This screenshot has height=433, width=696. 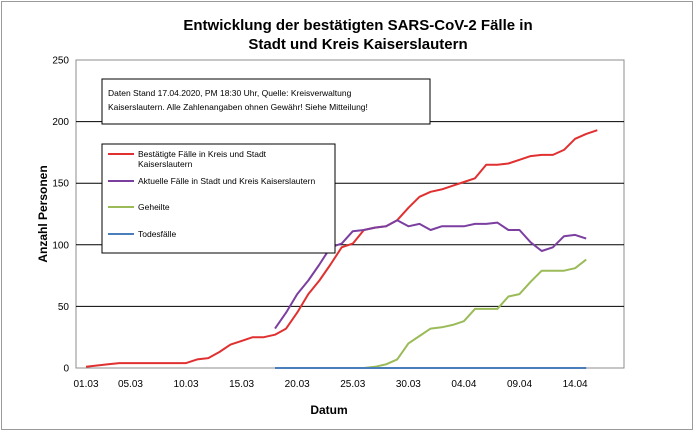 I want to click on x-tick-label: 20.03, so click(x=297, y=384).